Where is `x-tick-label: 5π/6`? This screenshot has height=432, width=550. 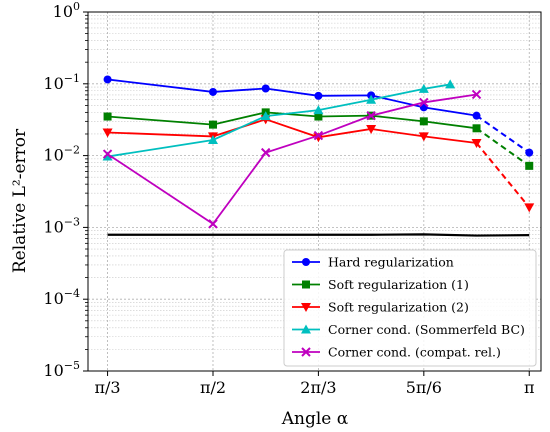
x-tick-label: 5π/6 is located at coordinates (424, 387).